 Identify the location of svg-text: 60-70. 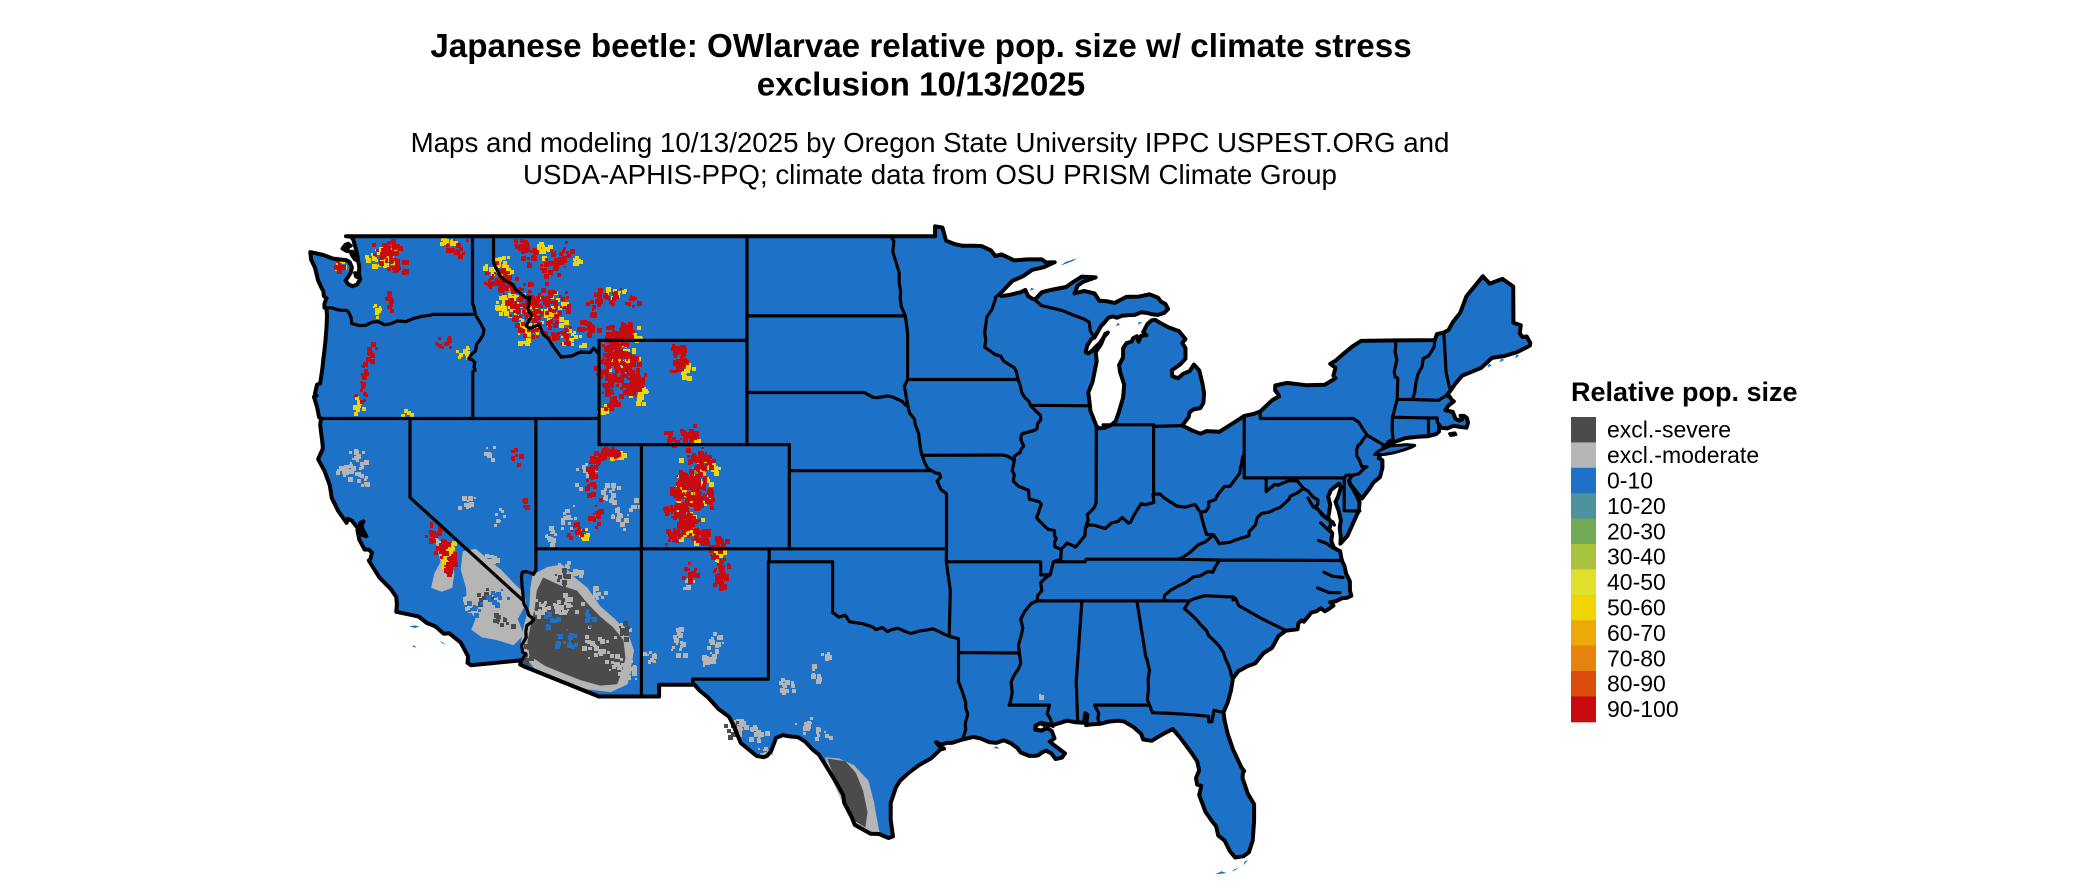
(1636, 633).